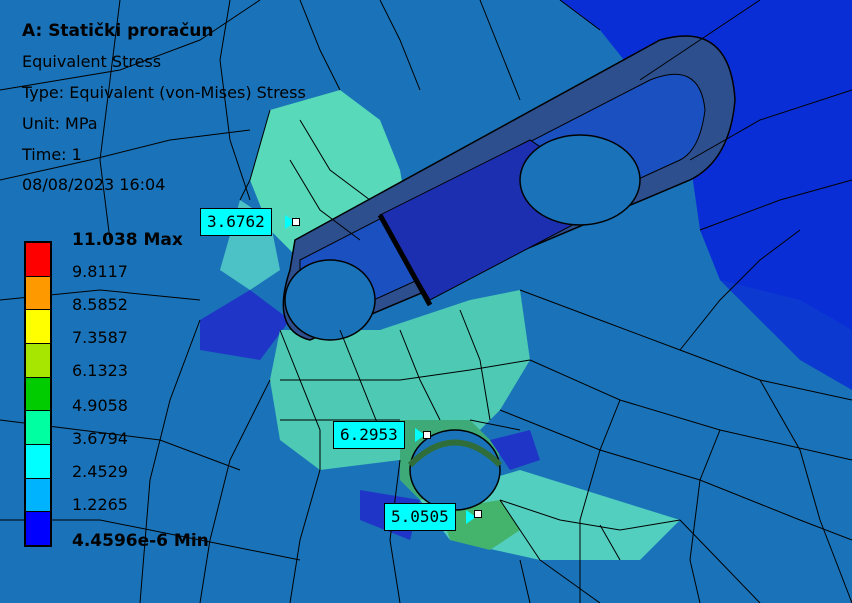 The width and height of the screenshot is (852, 603). Describe the element at coordinates (164, 92) in the screenshot. I see `result-type: Type: Equivalent (von-Mises) Stress` at that location.